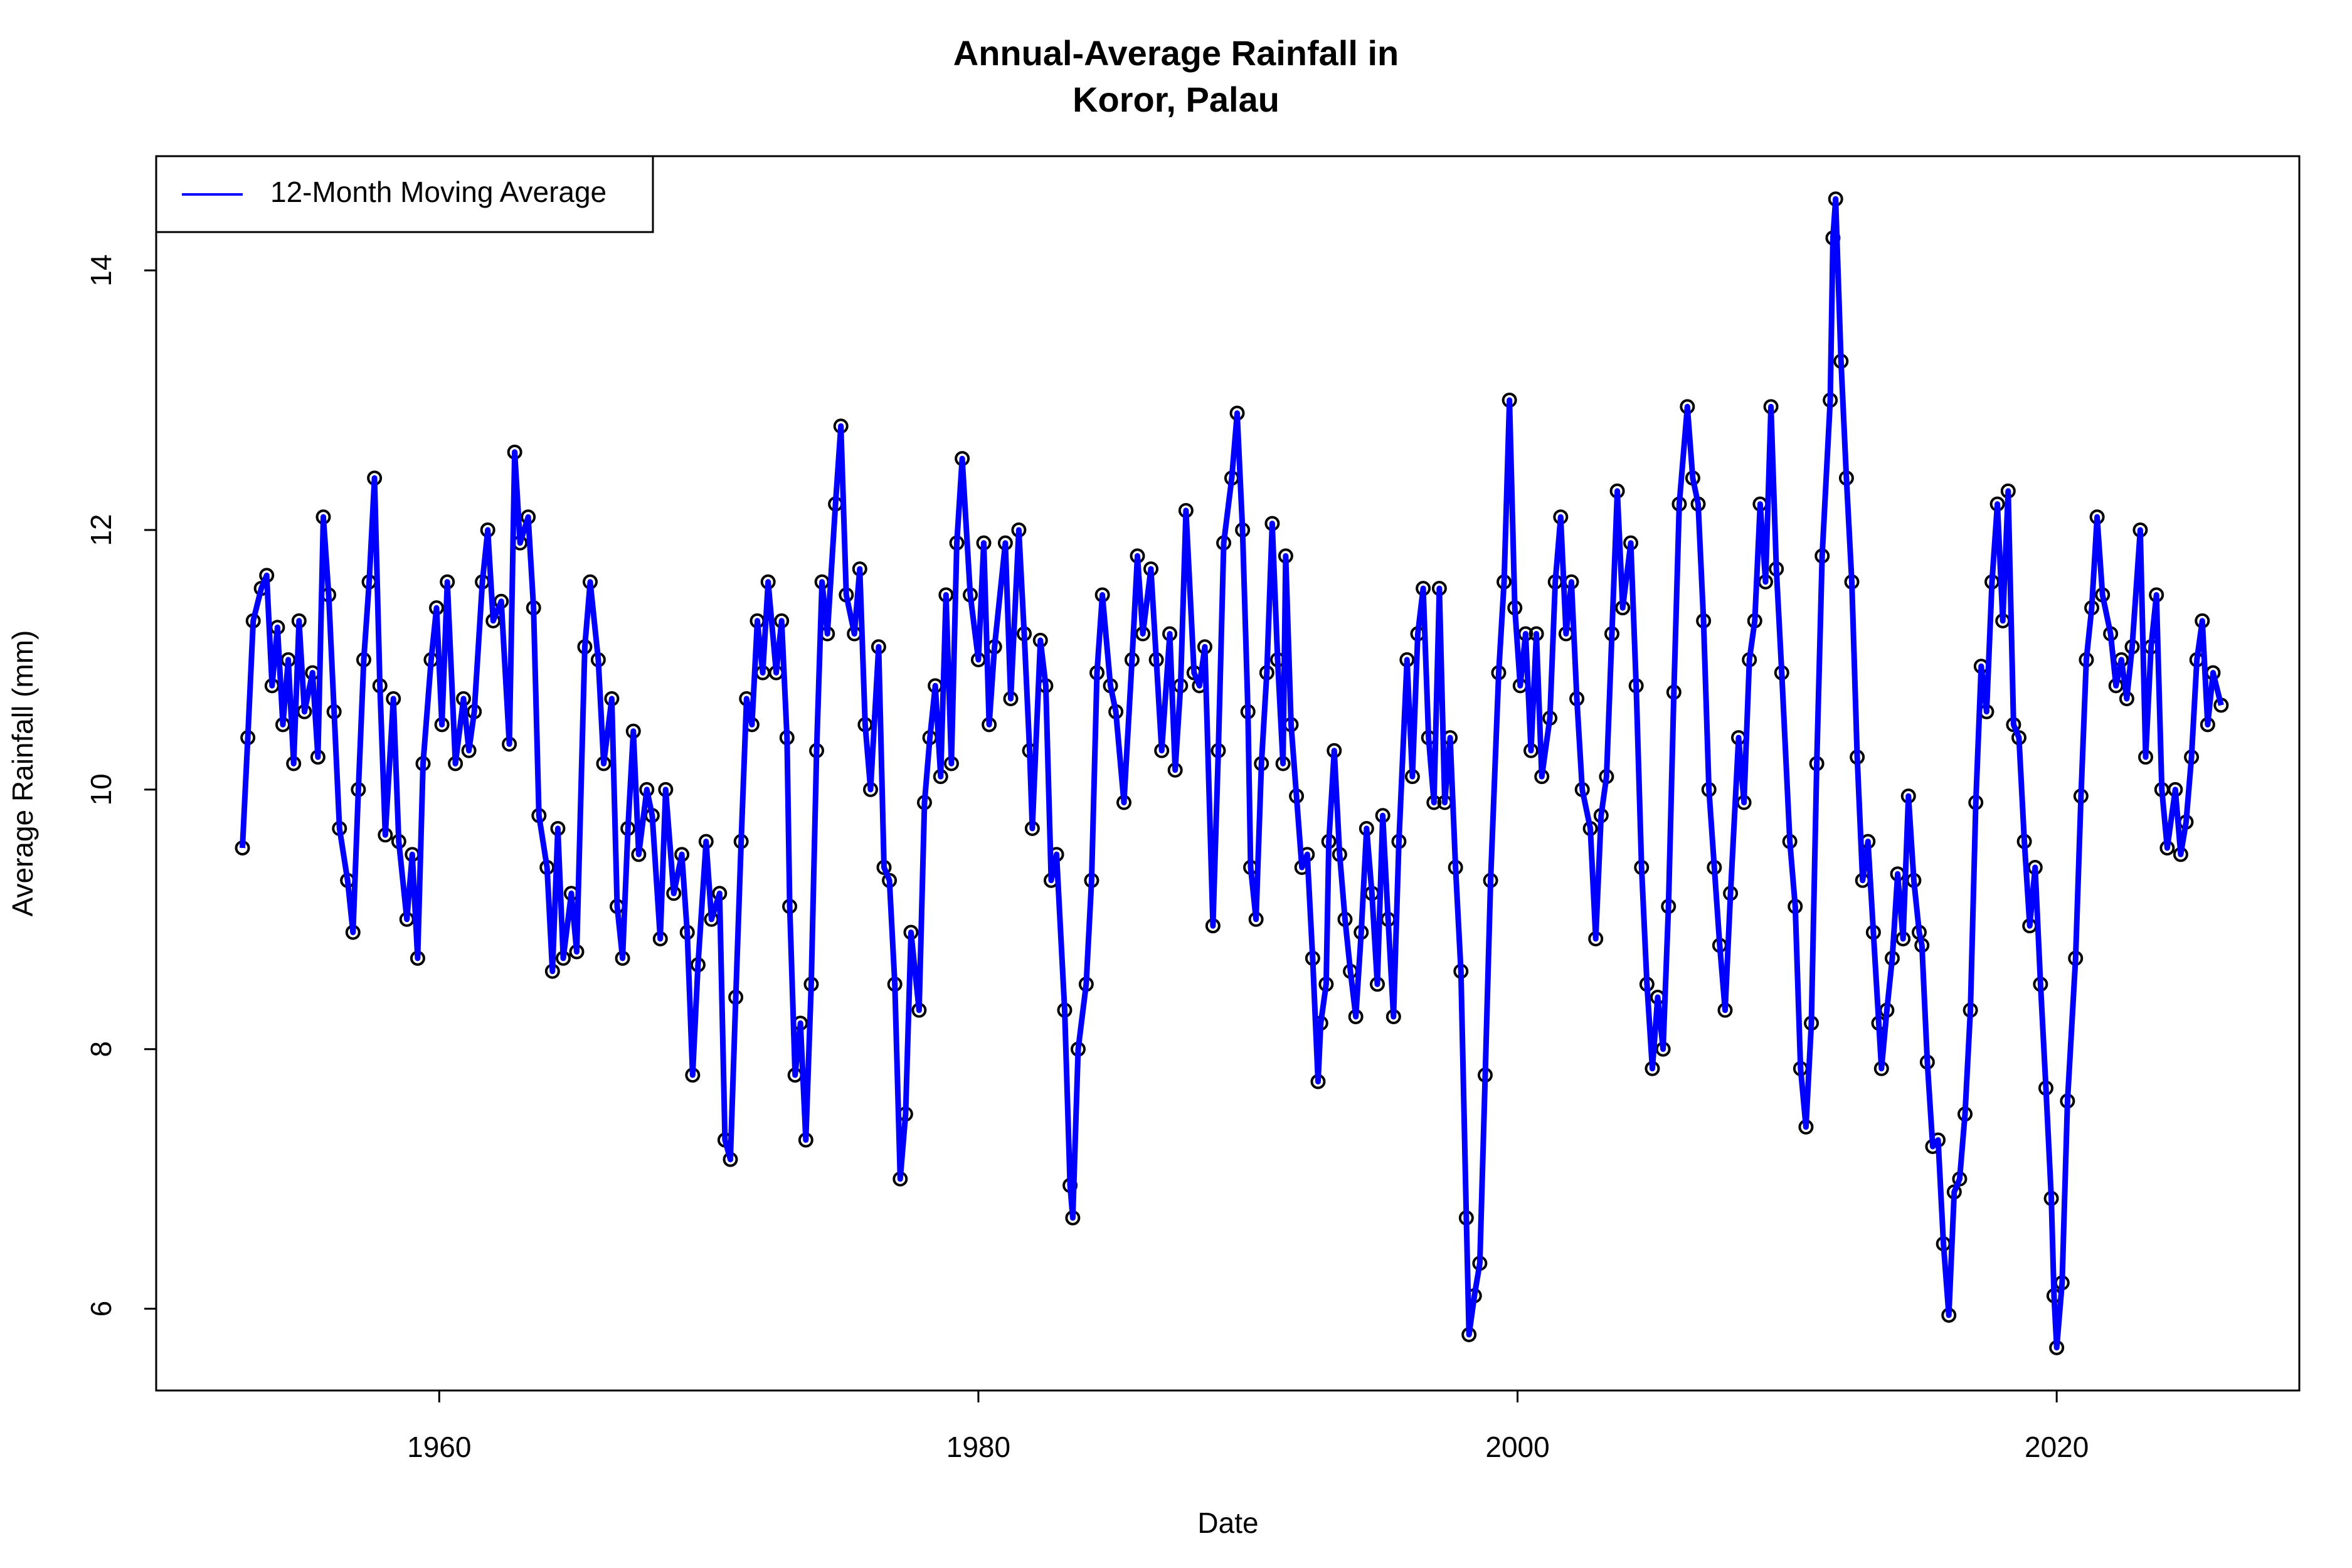 This screenshot has height=1568, width=2352. Describe the element at coordinates (101, 271) in the screenshot. I see `y-tick-label: 14` at that location.